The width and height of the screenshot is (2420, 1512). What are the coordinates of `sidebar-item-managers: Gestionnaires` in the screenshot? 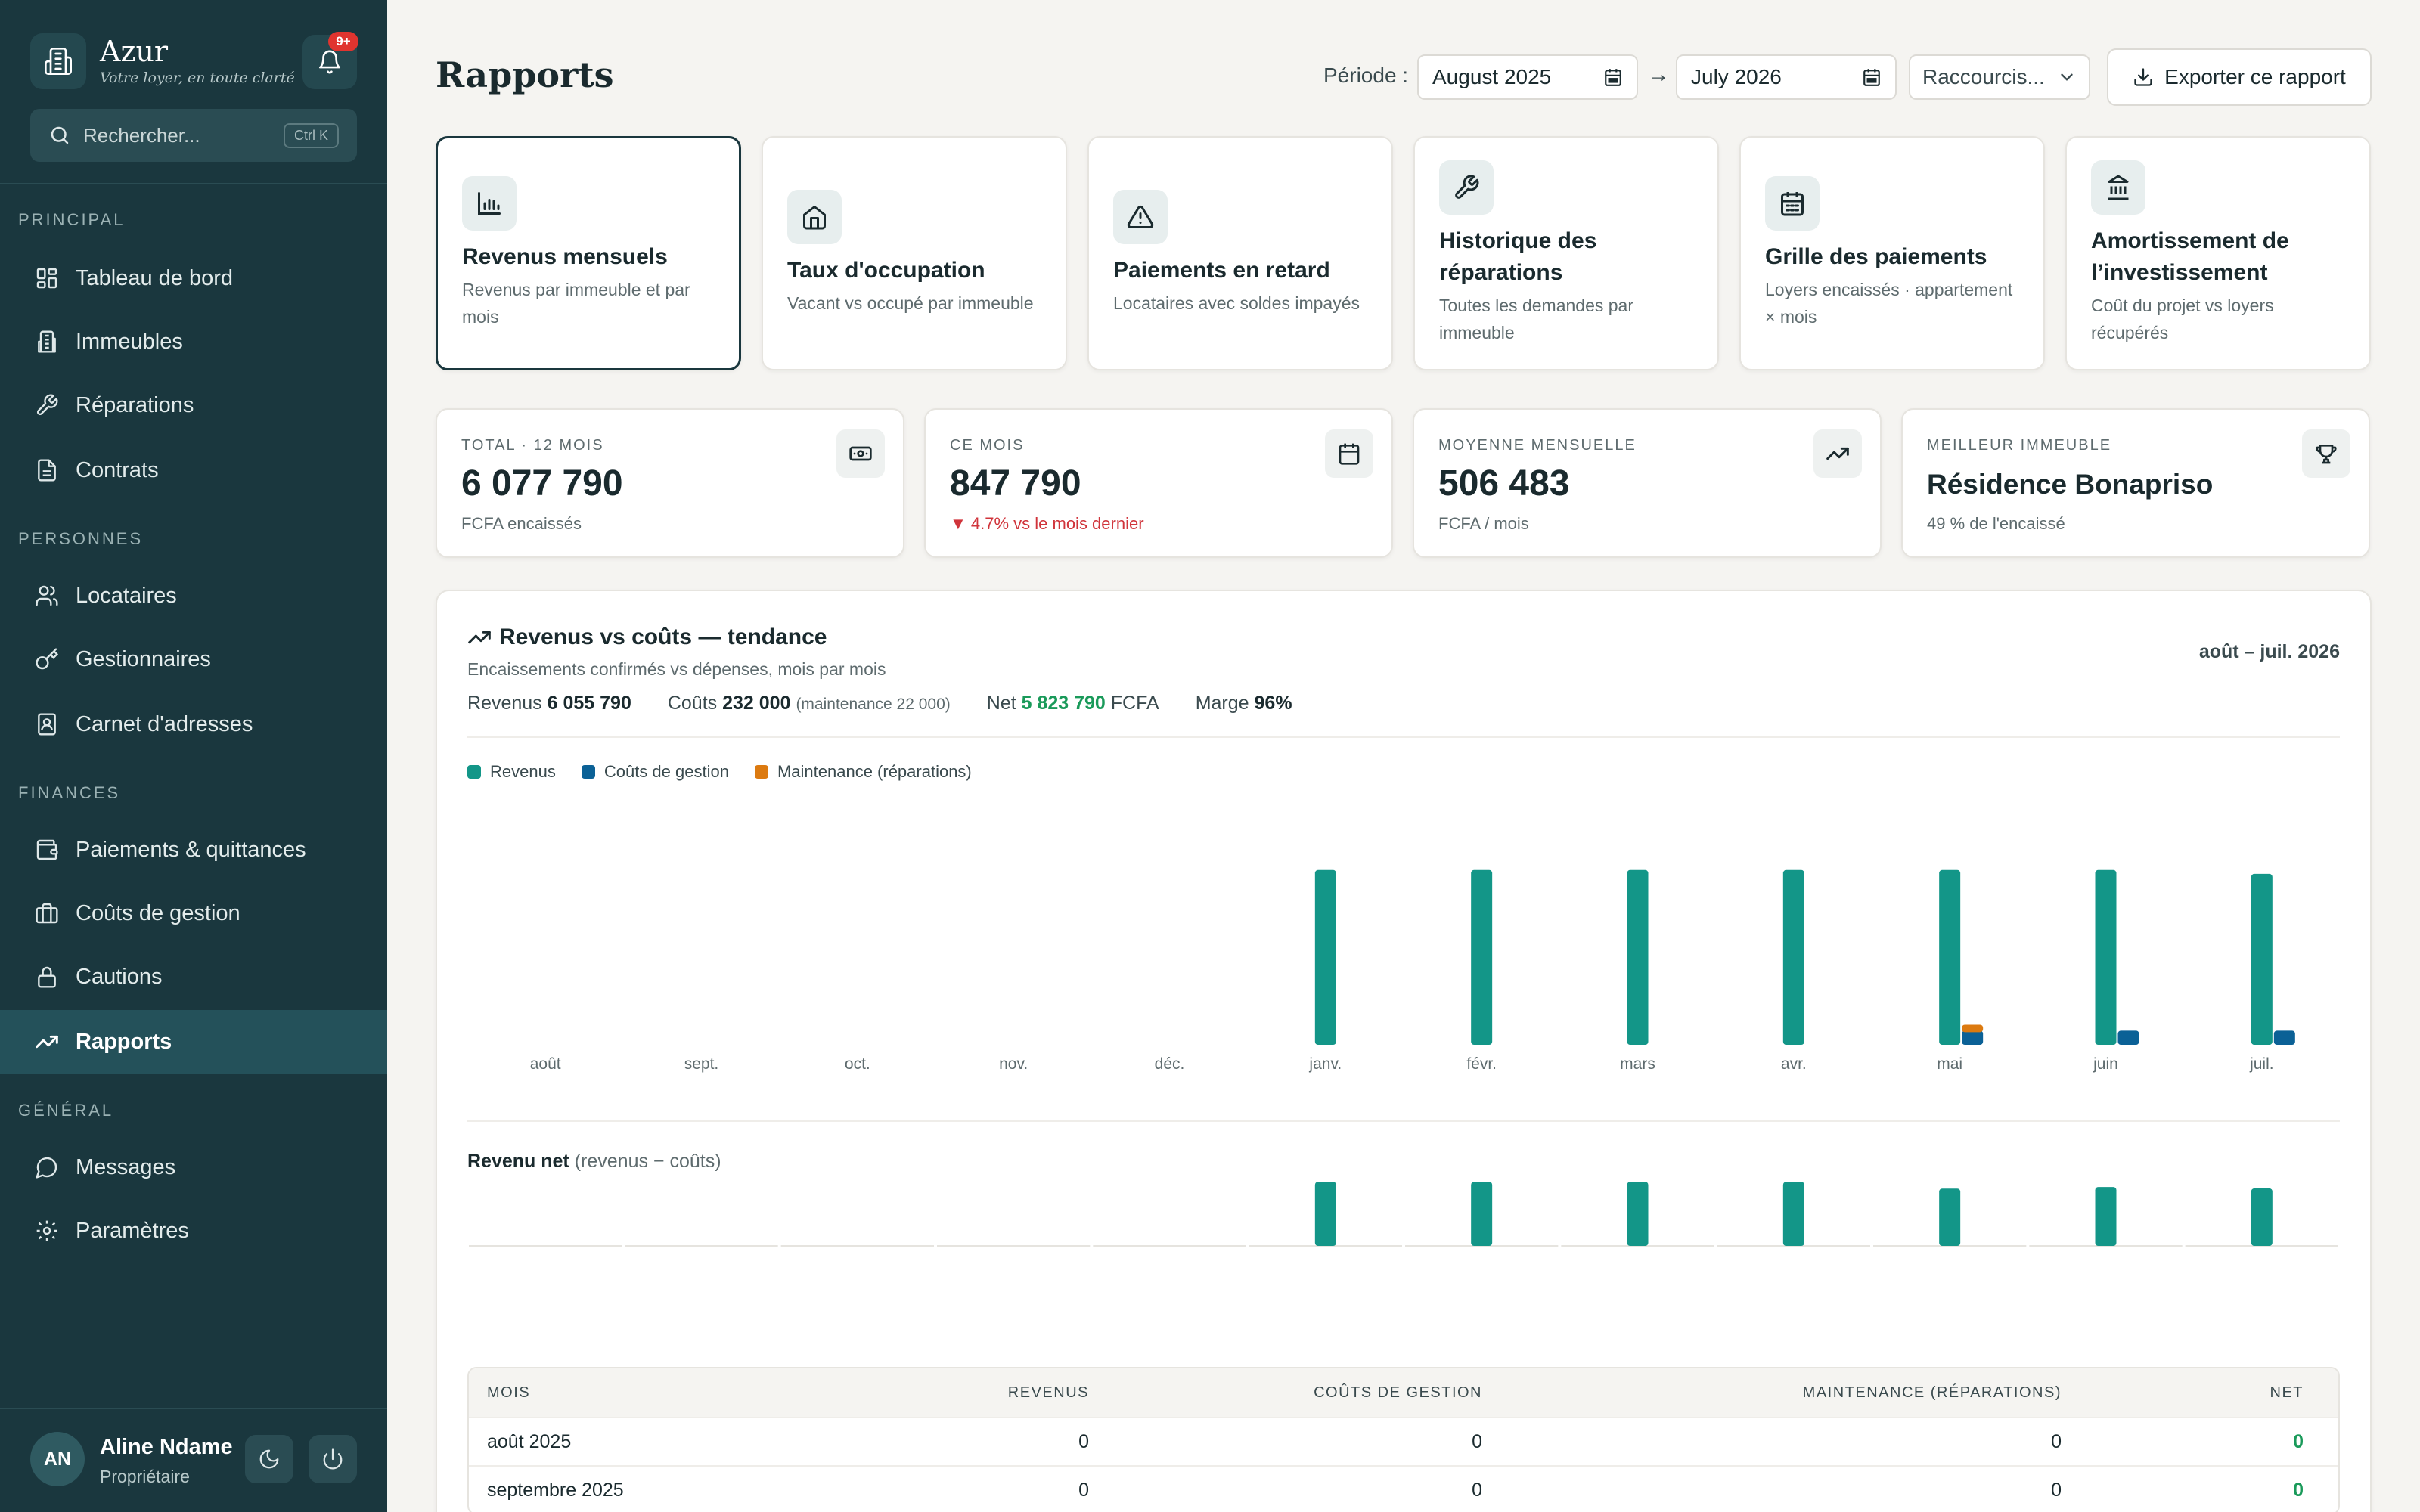 It's located at (193, 659).